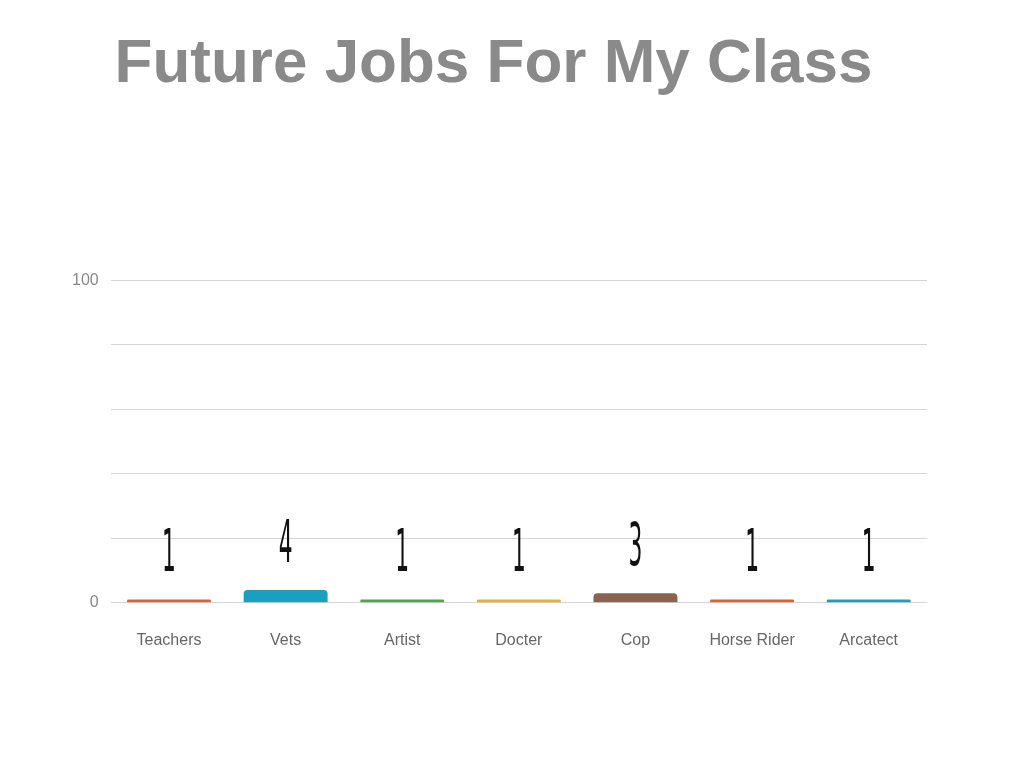  Describe the element at coordinates (869, 639) in the screenshot. I see `x-tick-label: Arcatect` at that location.